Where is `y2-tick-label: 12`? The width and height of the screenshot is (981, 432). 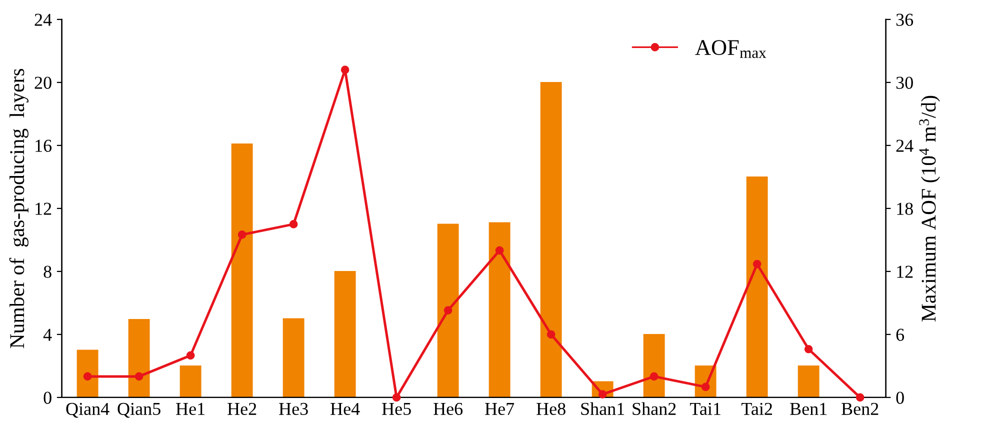
y2-tick-label: 12 is located at coordinates (905, 272).